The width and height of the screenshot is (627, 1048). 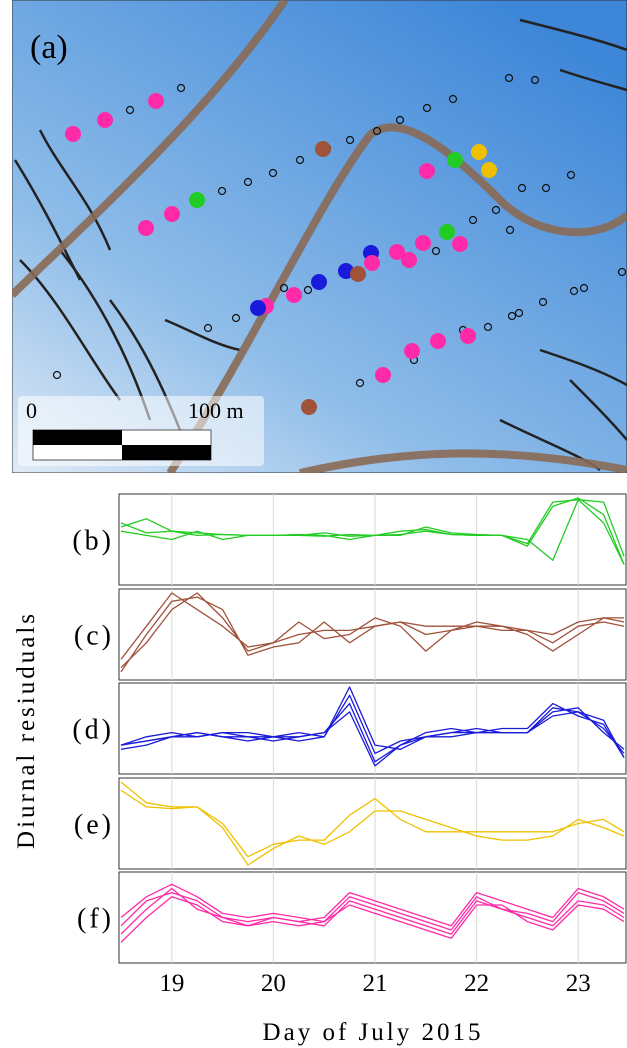 I want to click on scale-end: 100 m, so click(x=216, y=410).